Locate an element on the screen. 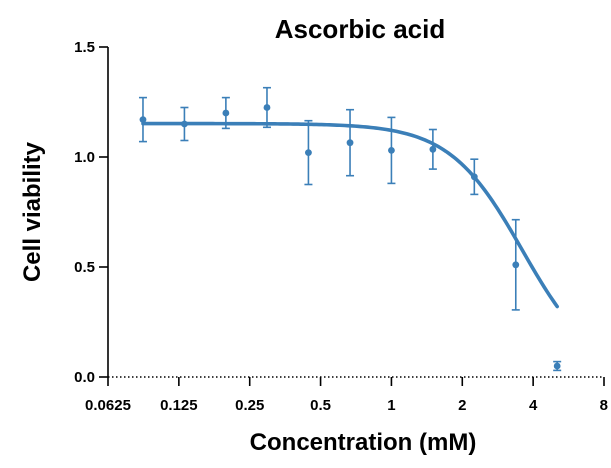 The width and height of the screenshot is (611, 468). x-tick-label: 0.0625 is located at coordinates (108, 405).